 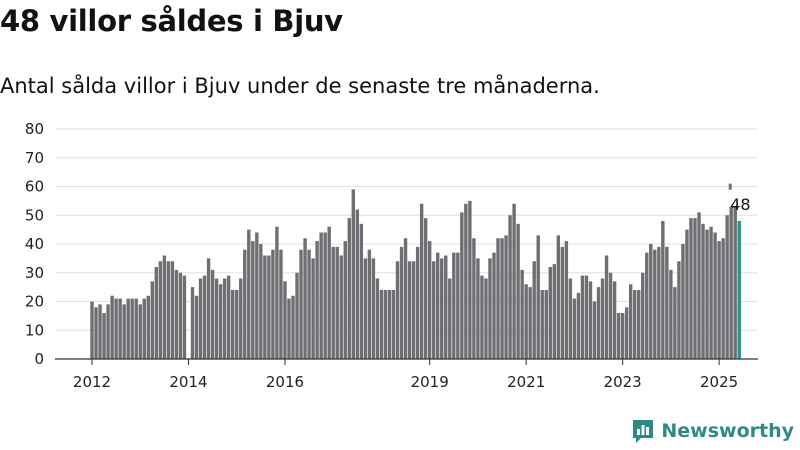 What do you see at coordinates (171, 21) in the screenshot?
I see `chart-title: 48 villor såldes i Bjuv` at bounding box center [171, 21].